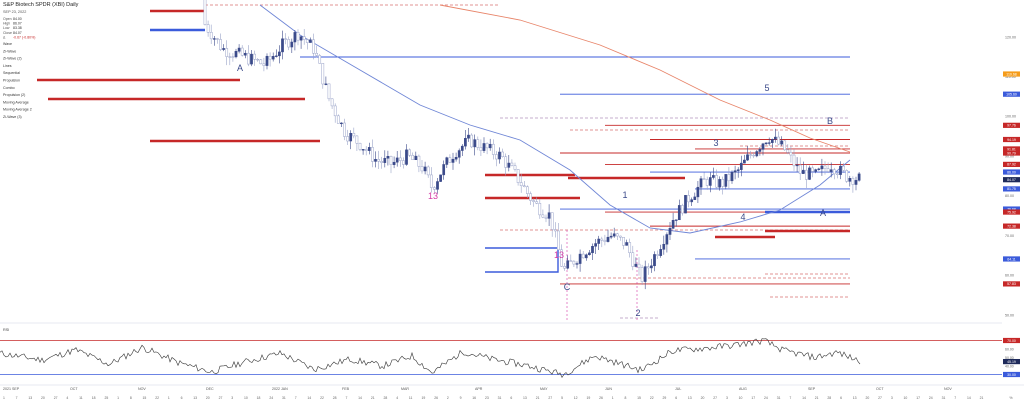  Describe the element at coordinates (6, 28) in the screenshot. I see `ohlc-label: Low` at that location.